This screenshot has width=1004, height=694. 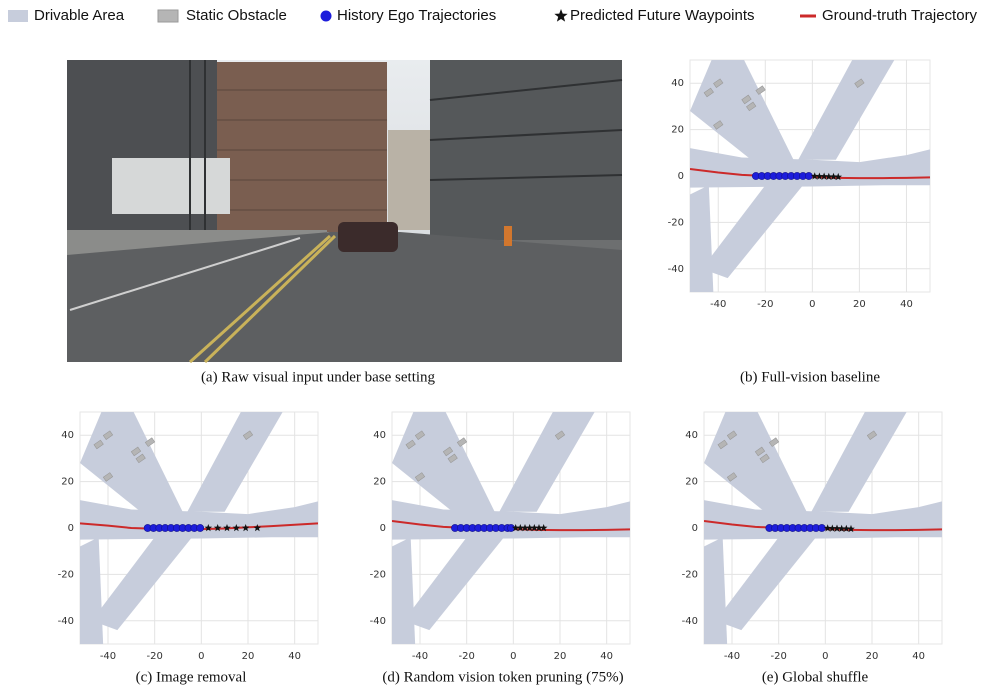 I want to click on panel-caption: (c) Image removal, so click(x=191, y=677).